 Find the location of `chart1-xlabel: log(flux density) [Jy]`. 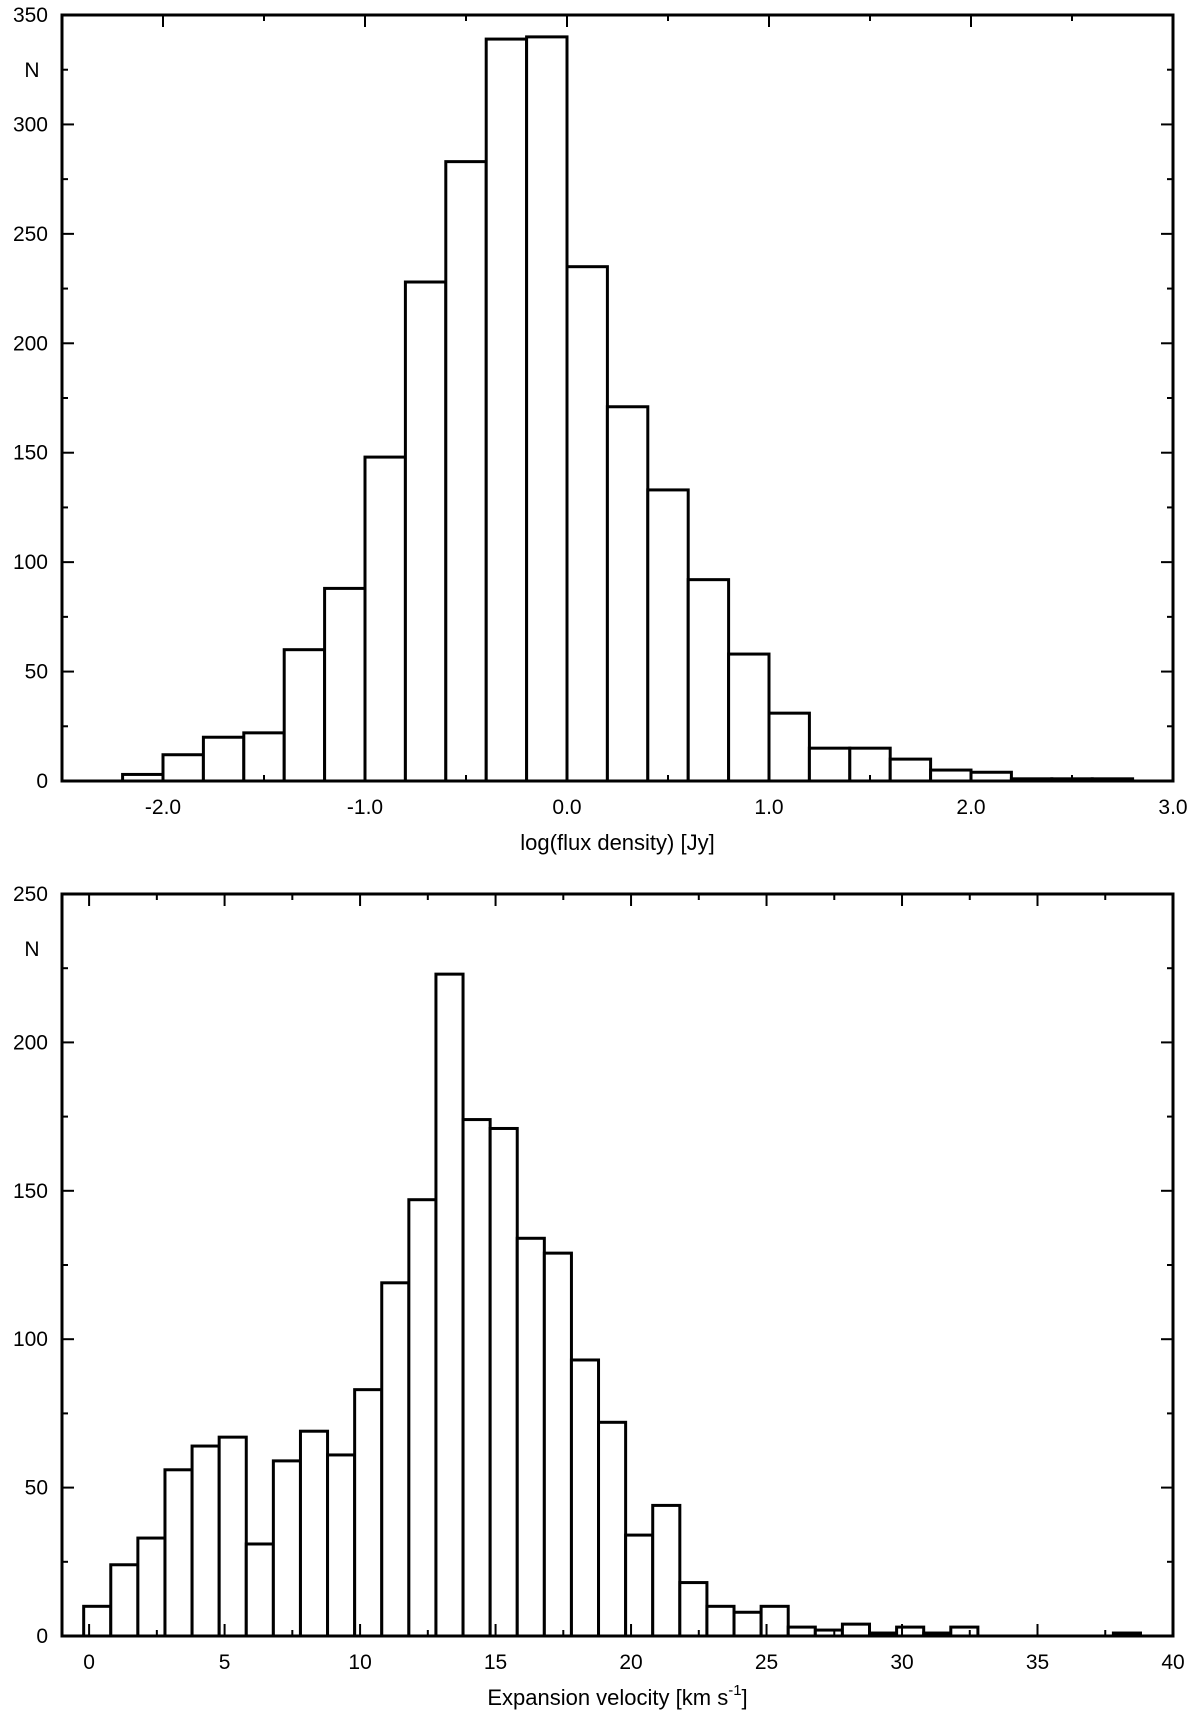

chart1-xlabel: log(flux density) [Jy] is located at coordinates (617, 842).